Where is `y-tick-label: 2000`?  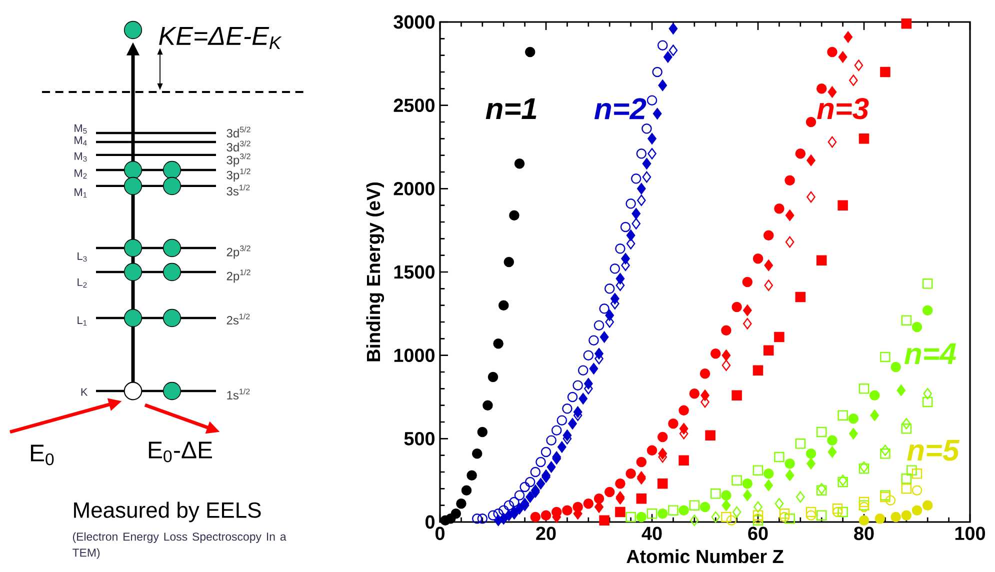 y-tick-label: 2000 is located at coordinates (414, 189).